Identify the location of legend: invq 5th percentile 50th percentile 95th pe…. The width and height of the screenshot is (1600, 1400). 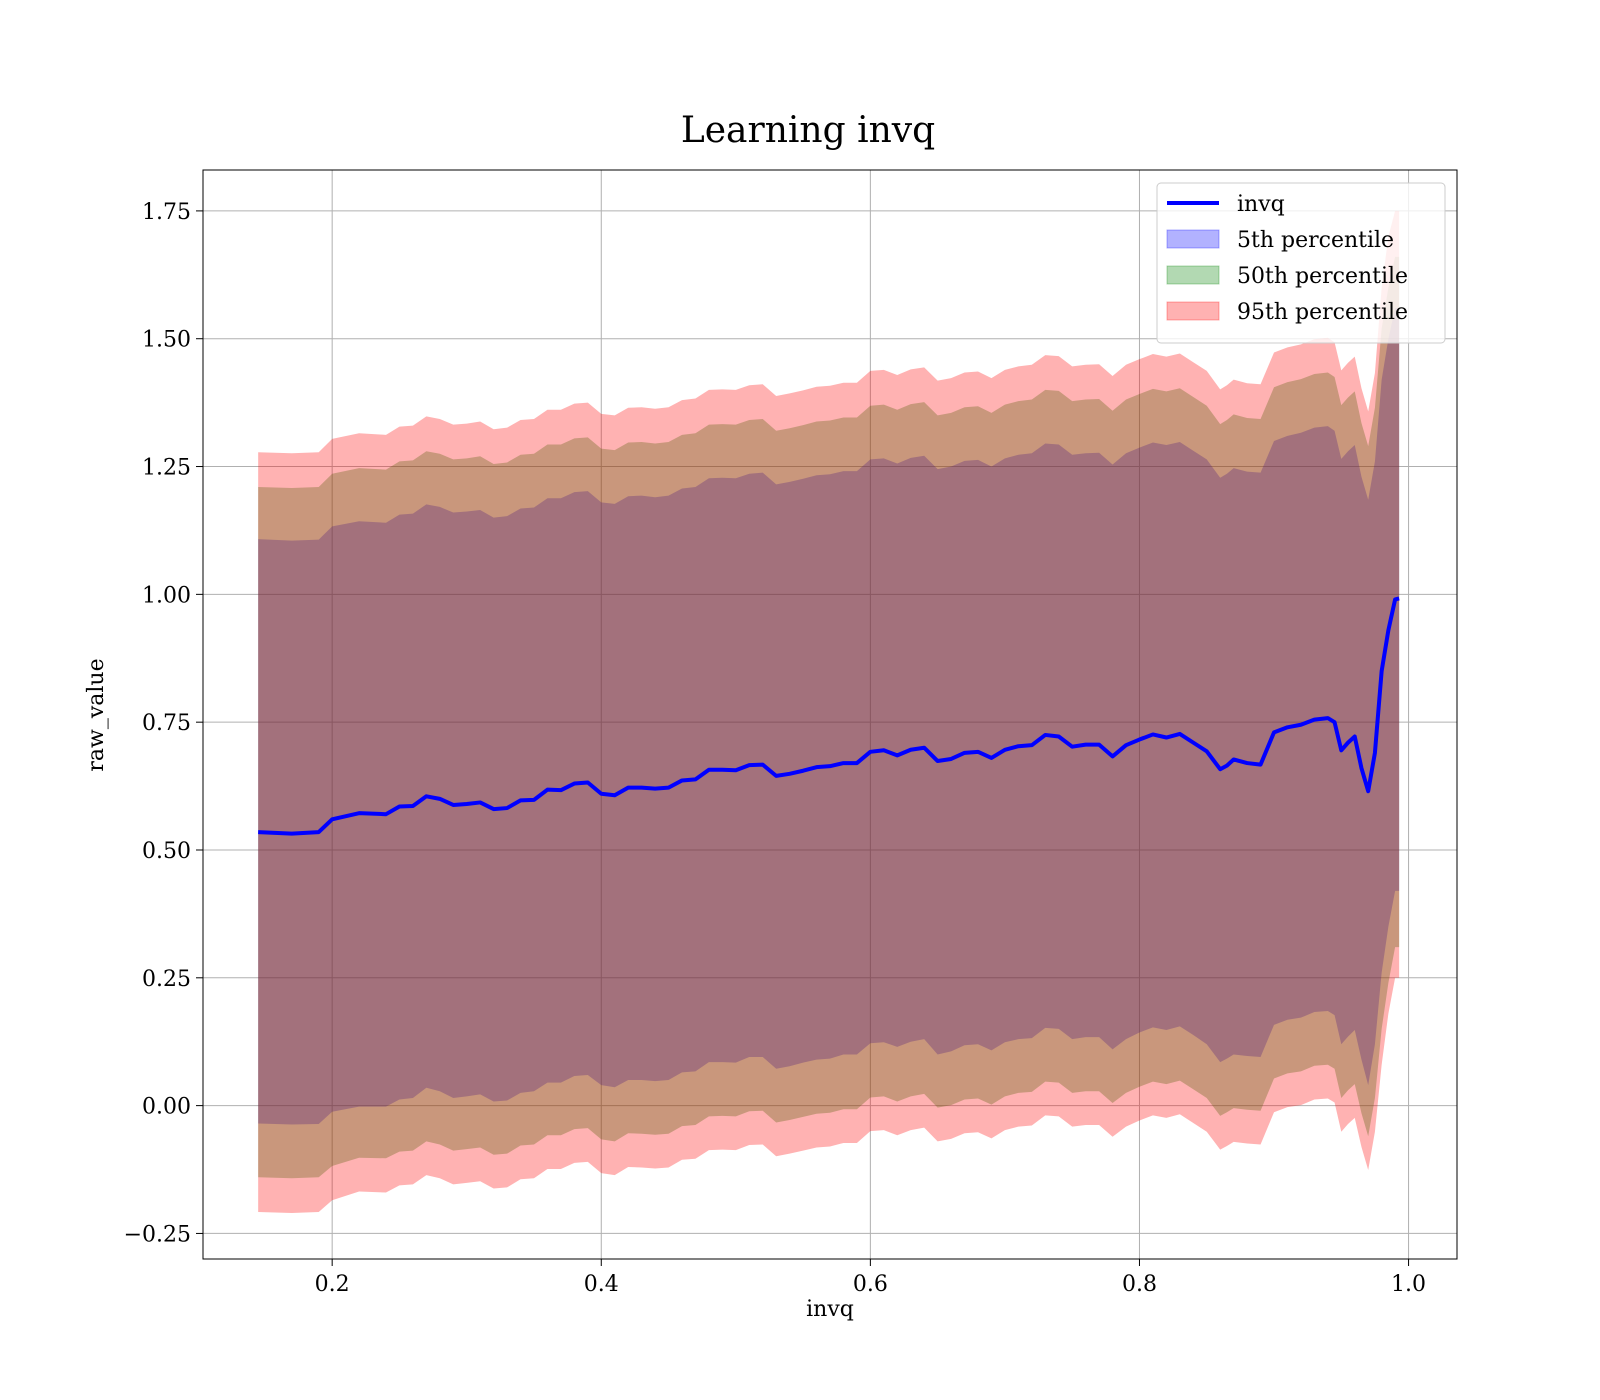
(1301, 263).